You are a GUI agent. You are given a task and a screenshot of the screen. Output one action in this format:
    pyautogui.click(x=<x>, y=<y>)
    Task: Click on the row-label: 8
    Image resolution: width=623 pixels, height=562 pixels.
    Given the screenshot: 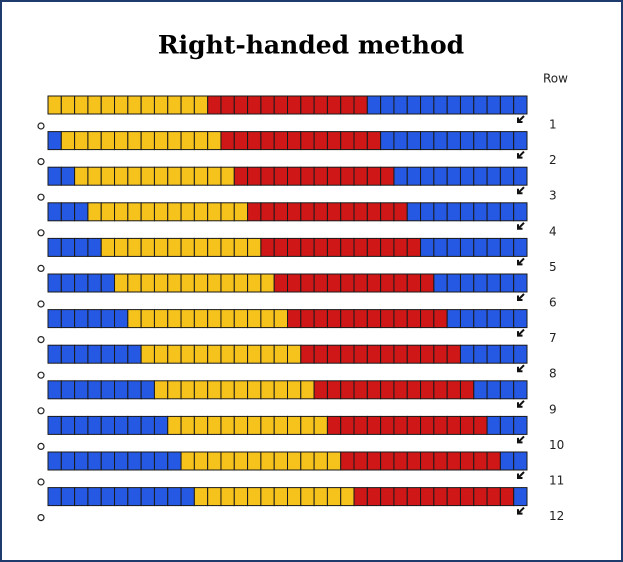 What is the action you would take?
    pyautogui.click(x=553, y=374)
    